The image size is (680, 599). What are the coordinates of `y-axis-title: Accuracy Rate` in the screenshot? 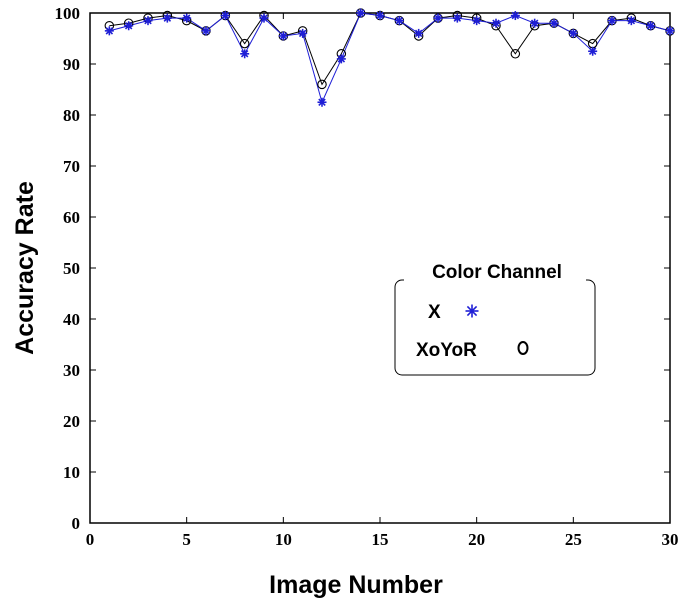 It's located at (25, 268).